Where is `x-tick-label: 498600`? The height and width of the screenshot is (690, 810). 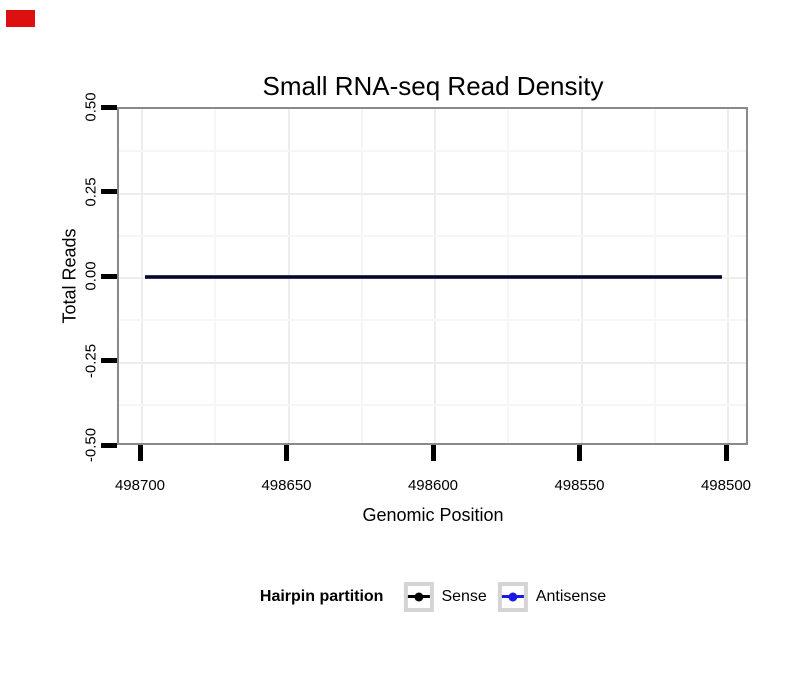 x-tick-label: 498600 is located at coordinates (433, 485).